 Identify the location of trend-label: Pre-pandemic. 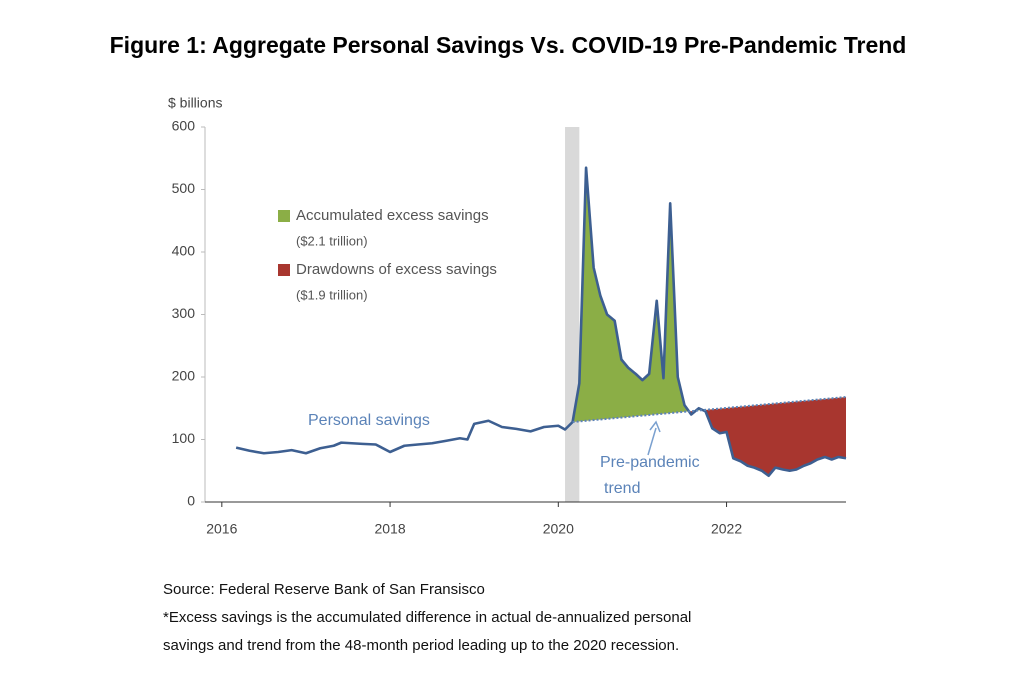
(650, 462).